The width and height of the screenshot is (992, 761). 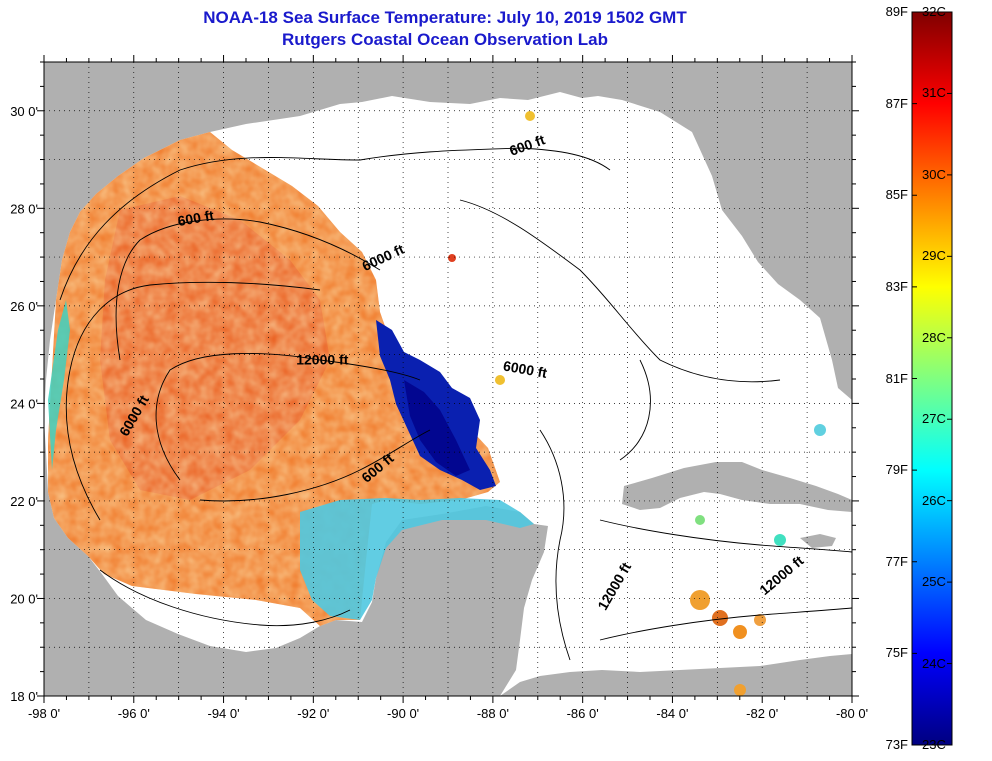 I want to click on lat-axis: 18 0' 20 0' 22 0' 24 0' 26 0' 28 0' 30 0', so click(x=24, y=404).